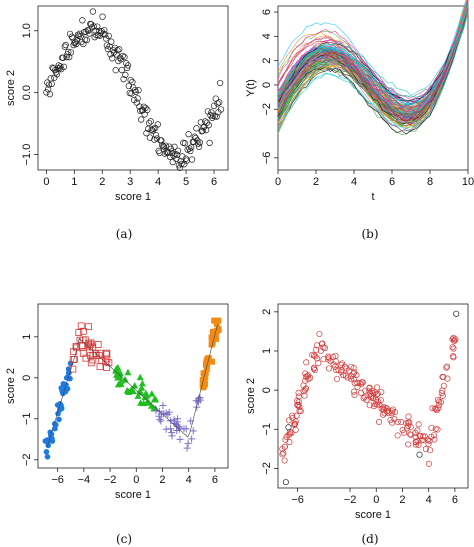  What do you see at coordinates (350, 500) in the screenshot?
I see `x-tick-label: −2` at bounding box center [350, 500].